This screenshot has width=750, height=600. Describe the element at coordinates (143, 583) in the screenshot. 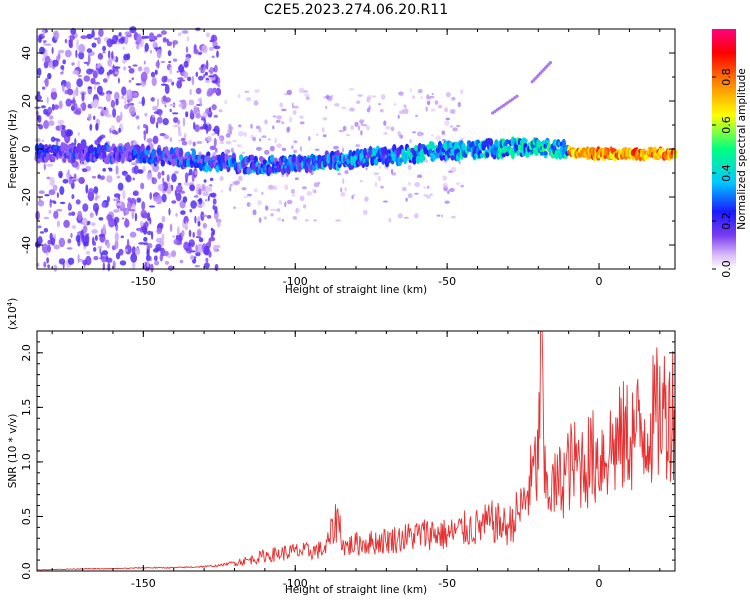

I see `x-tick-label: -150` at that location.